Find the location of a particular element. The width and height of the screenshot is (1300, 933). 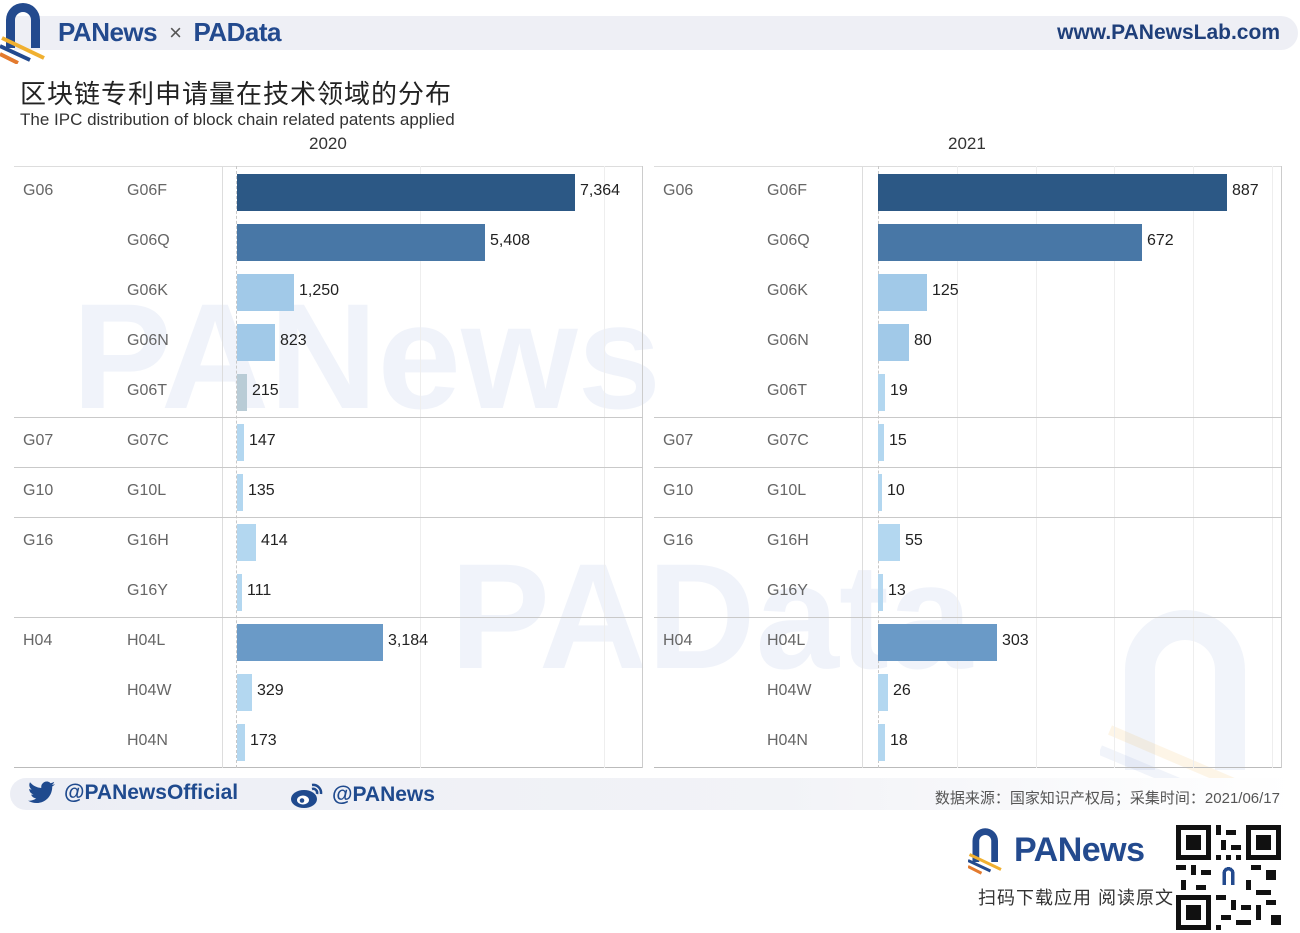

value-label: 414 is located at coordinates (274, 540).